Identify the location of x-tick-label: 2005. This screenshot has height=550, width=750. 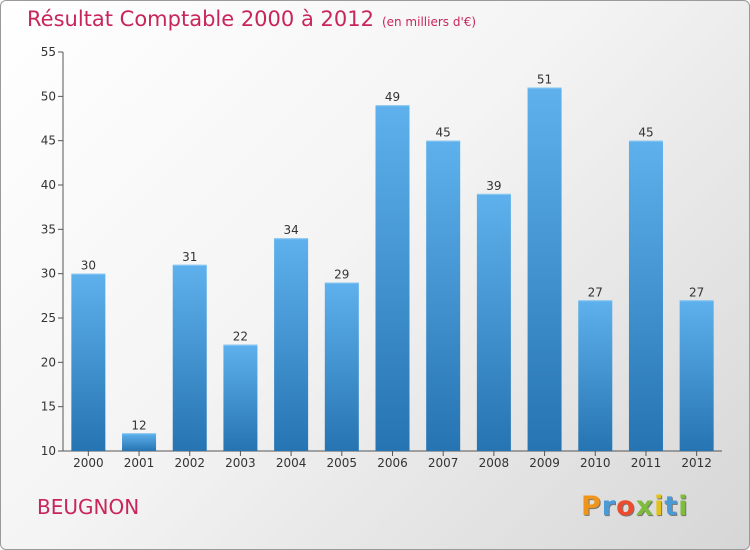
(342, 463).